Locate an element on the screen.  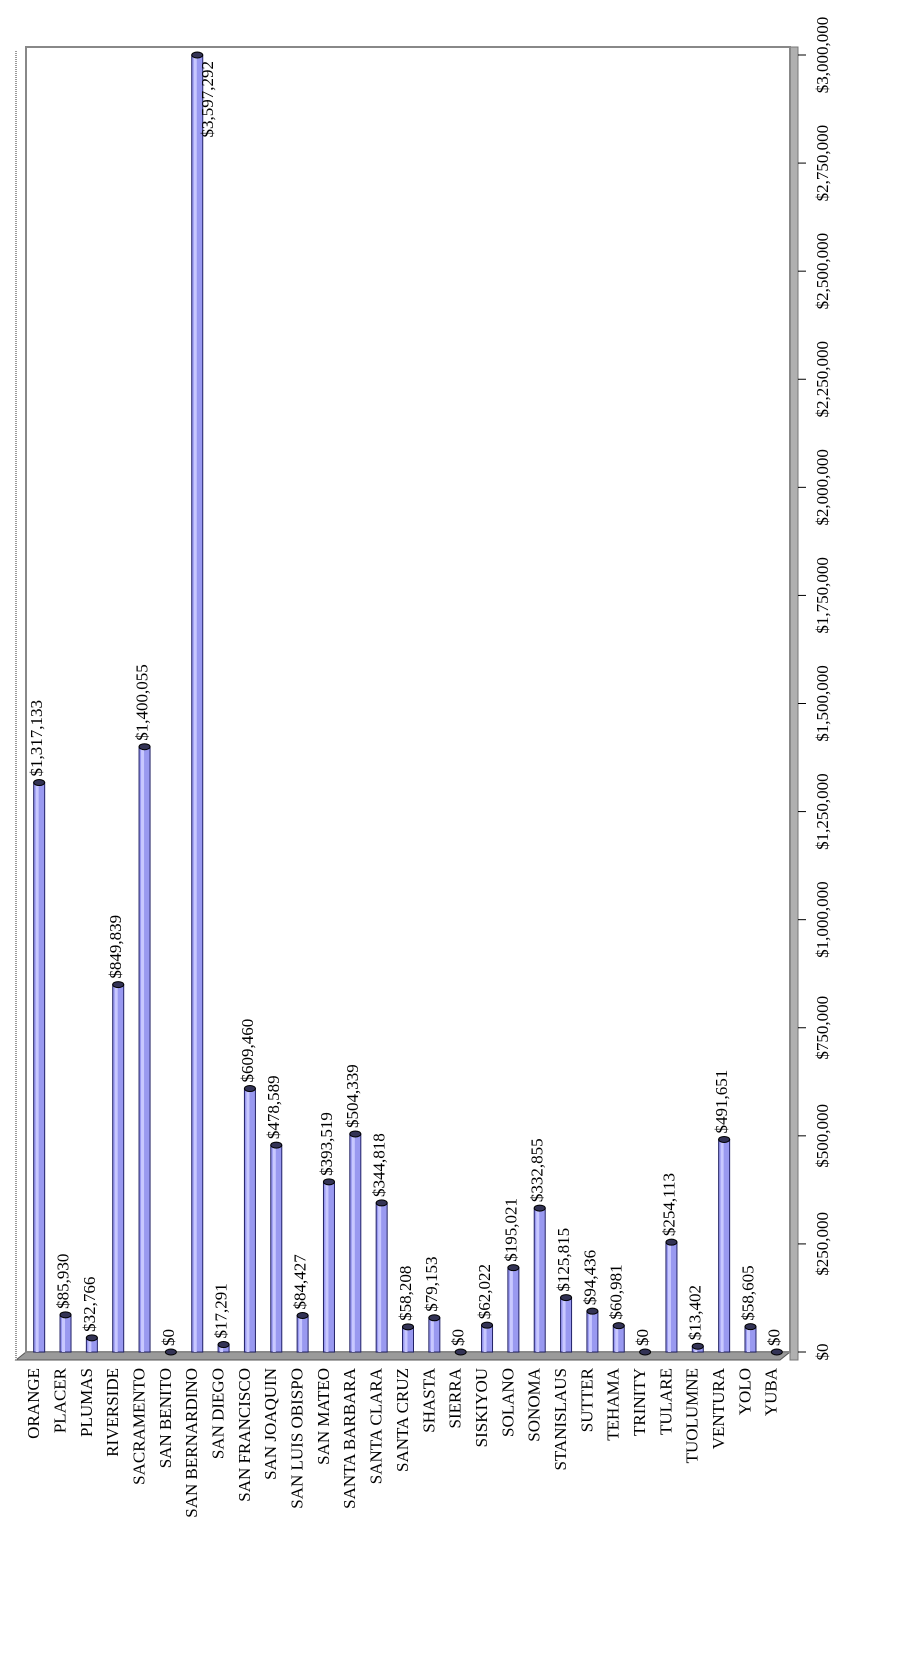
value-tick-label: $2,750,000 is located at coordinates (822, 163).